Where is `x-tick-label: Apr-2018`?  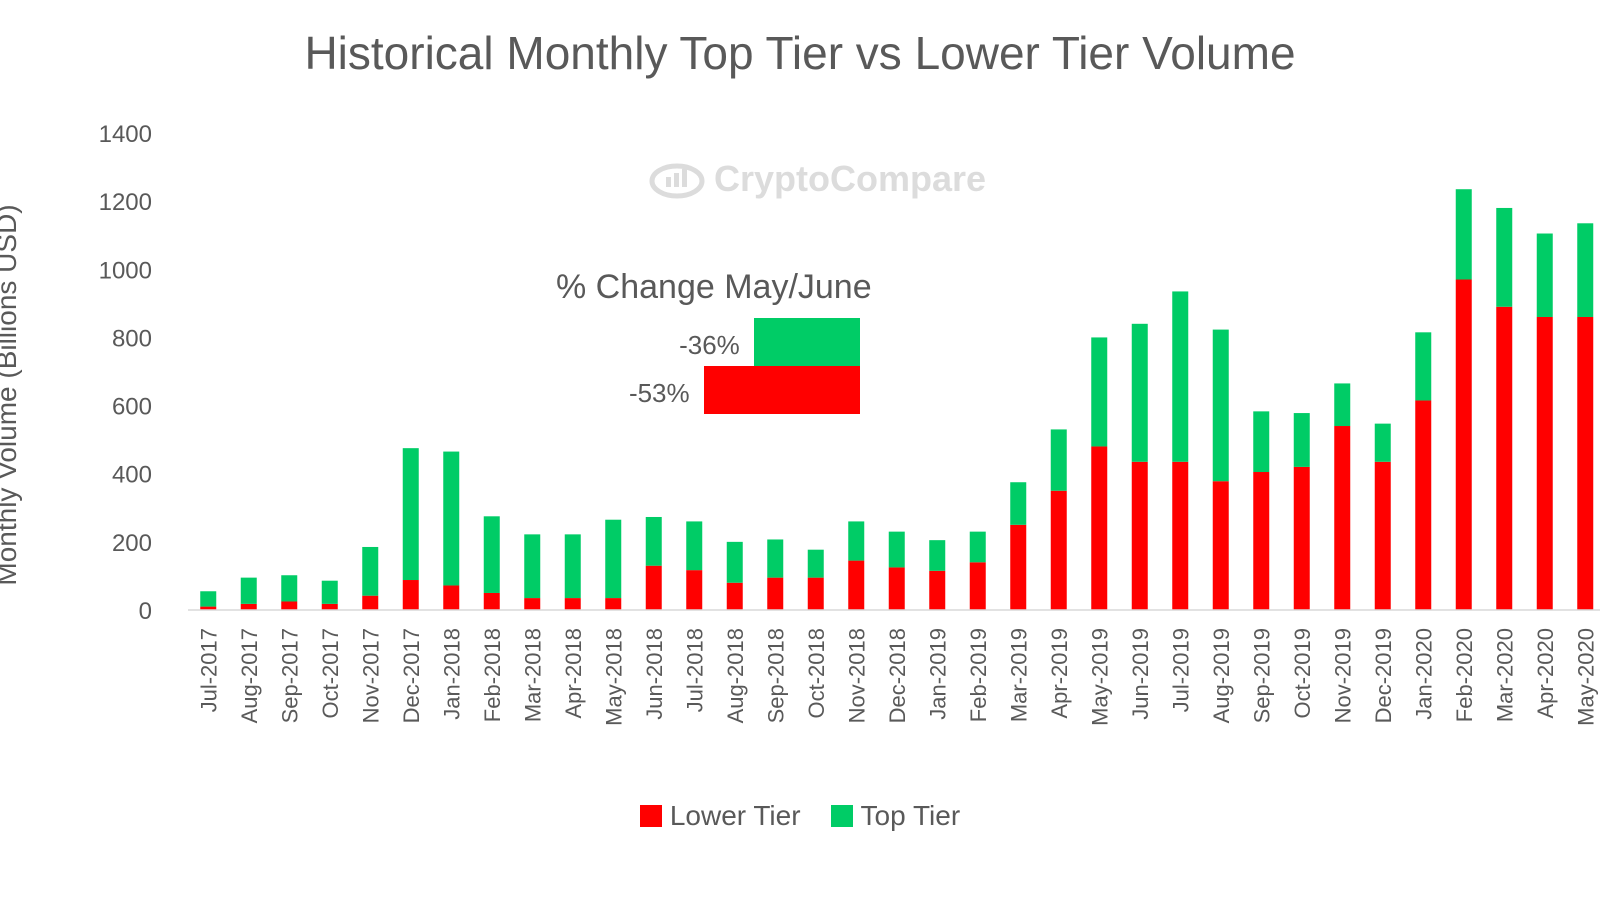 x-tick-label: Apr-2018 is located at coordinates (573, 673).